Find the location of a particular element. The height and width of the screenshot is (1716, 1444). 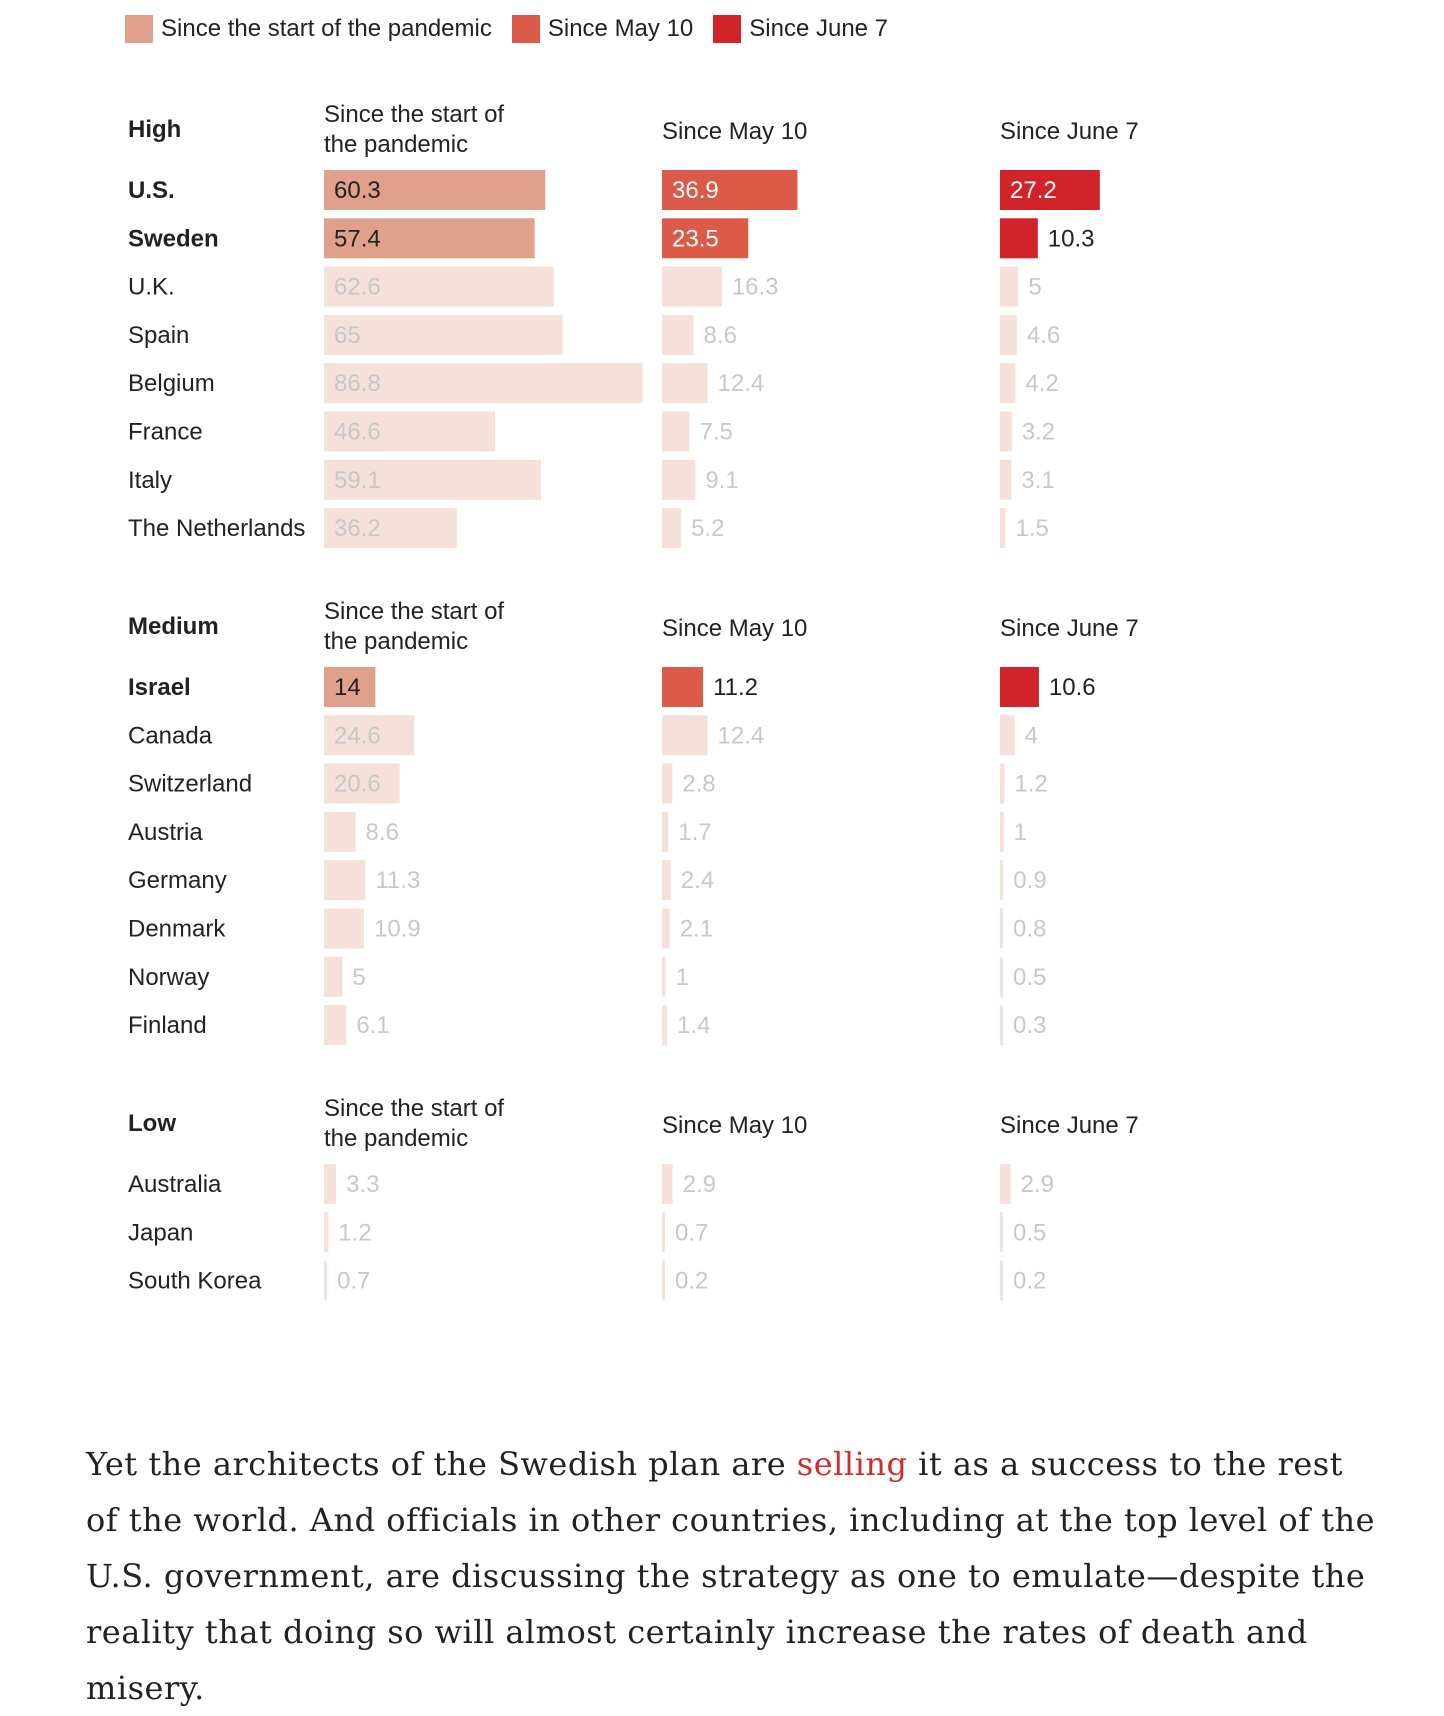

value-label-belgium-1: 12.4 is located at coordinates (741, 383).